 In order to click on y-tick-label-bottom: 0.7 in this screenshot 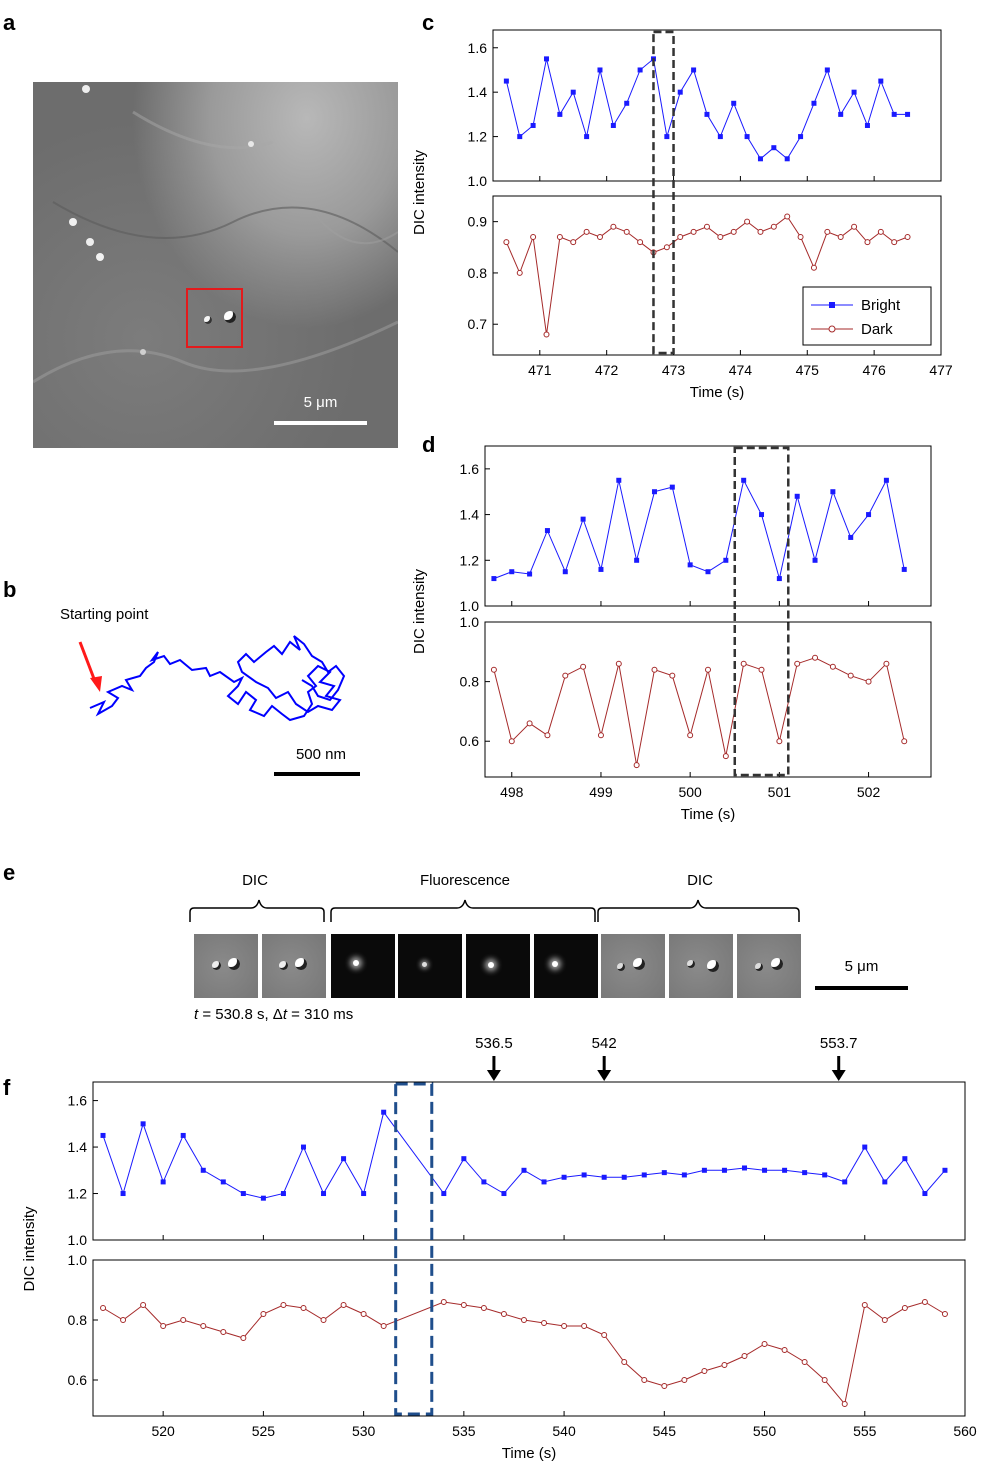, I will do `click(478, 324)`.